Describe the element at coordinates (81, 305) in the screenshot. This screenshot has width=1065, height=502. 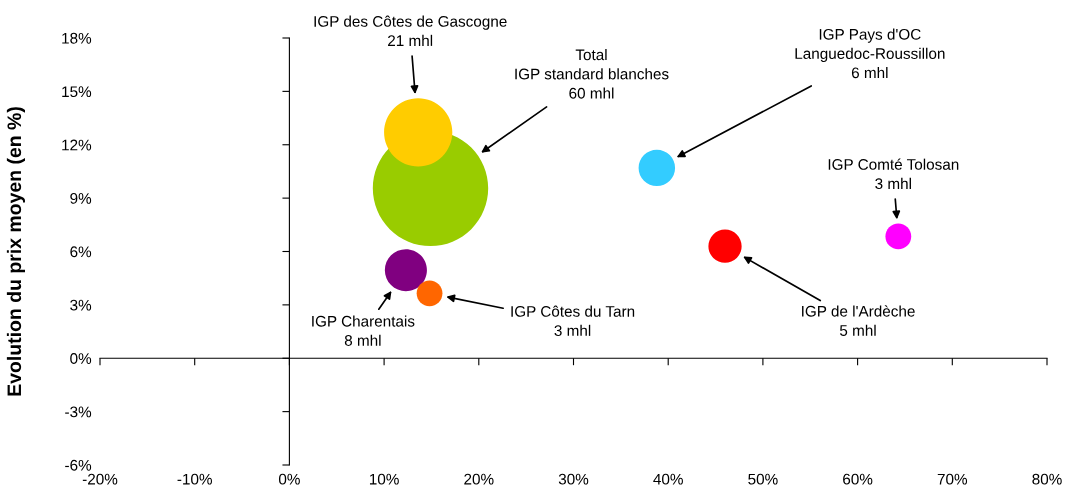
I see `y-tick-label: 3%` at that location.